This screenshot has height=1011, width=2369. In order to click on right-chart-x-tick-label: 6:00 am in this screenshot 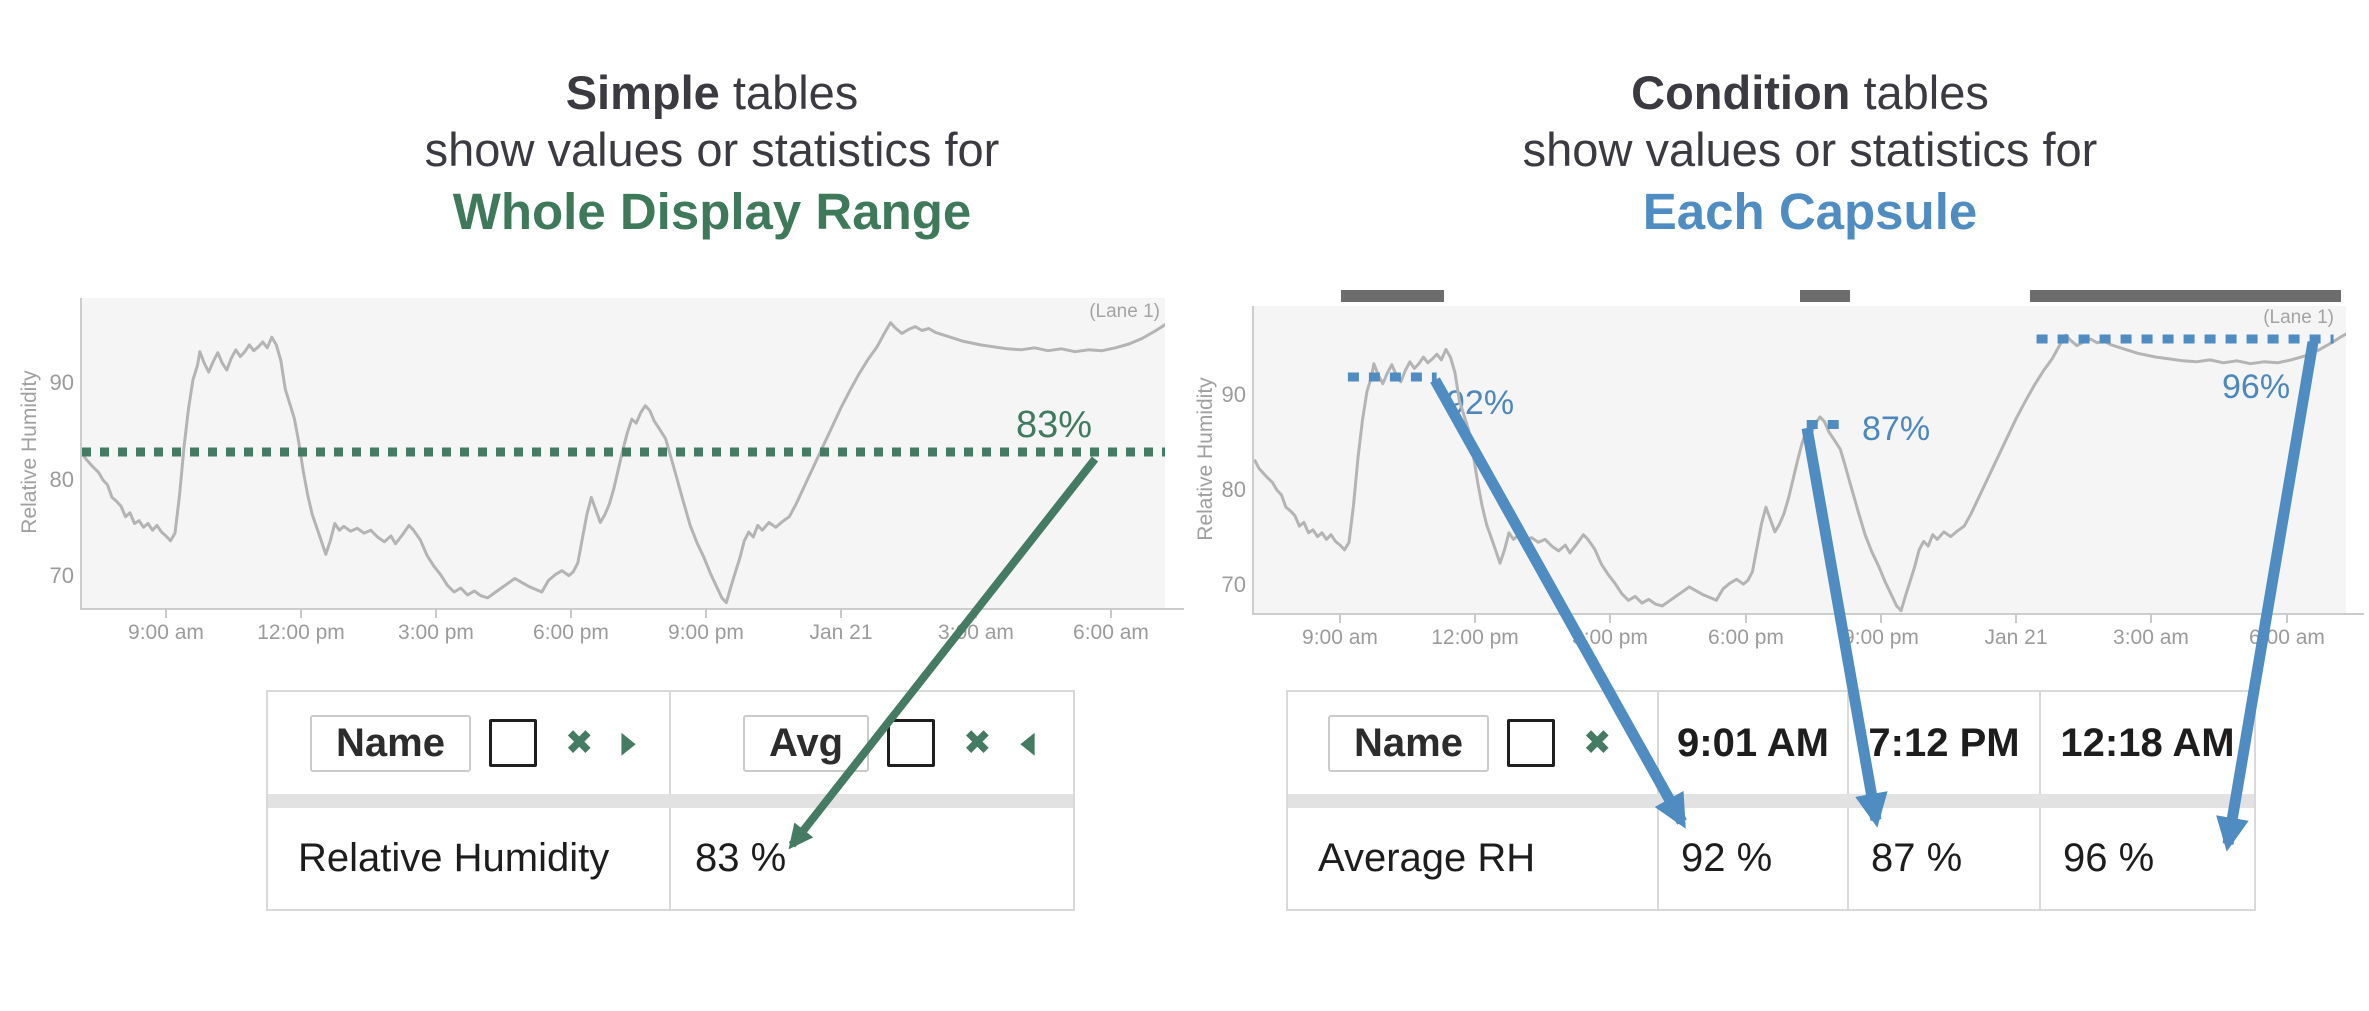, I will do `click(2287, 637)`.